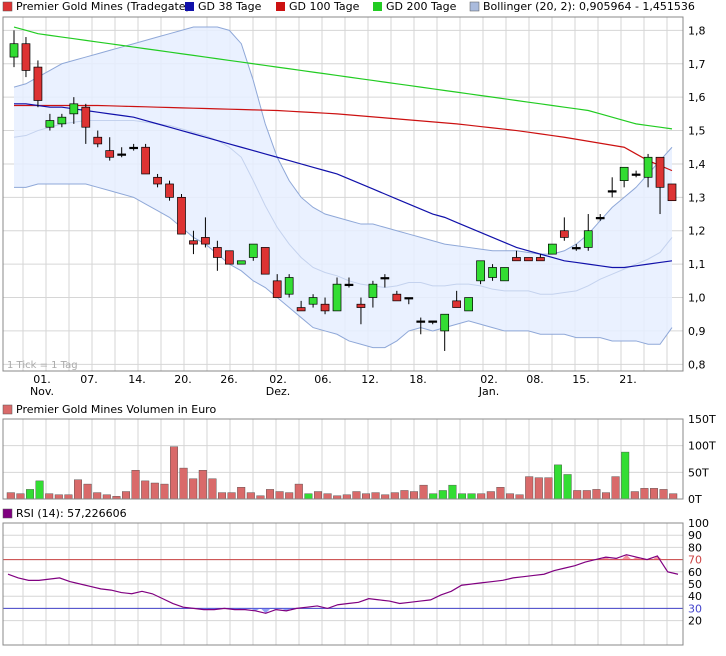 The height and width of the screenshot is (656, 726). Describe the element at coordinates (278, 391) in the screenshot. I see `price-x-sublabel: Dez.` at that location.